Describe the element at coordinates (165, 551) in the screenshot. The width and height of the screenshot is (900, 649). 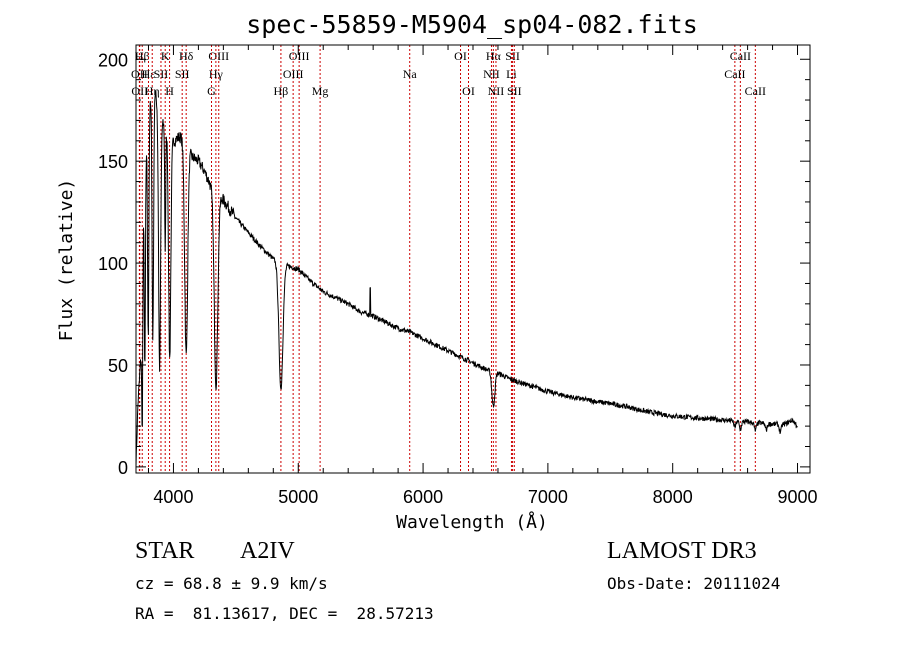
I see `object-class: STAR` at that location.